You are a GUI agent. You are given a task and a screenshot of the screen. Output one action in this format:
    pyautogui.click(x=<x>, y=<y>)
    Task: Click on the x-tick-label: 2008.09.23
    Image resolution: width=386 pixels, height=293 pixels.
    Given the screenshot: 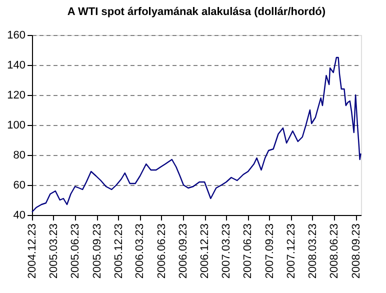 What is the action you would take?
    pyautogui.click(x=356, y=251)
    